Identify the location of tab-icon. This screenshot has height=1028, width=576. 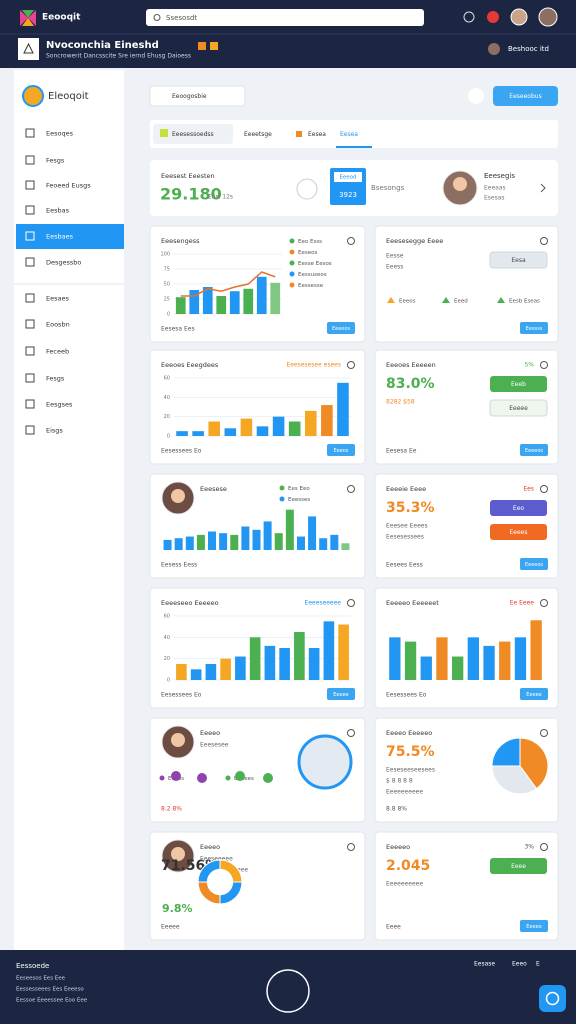
(299, 134).